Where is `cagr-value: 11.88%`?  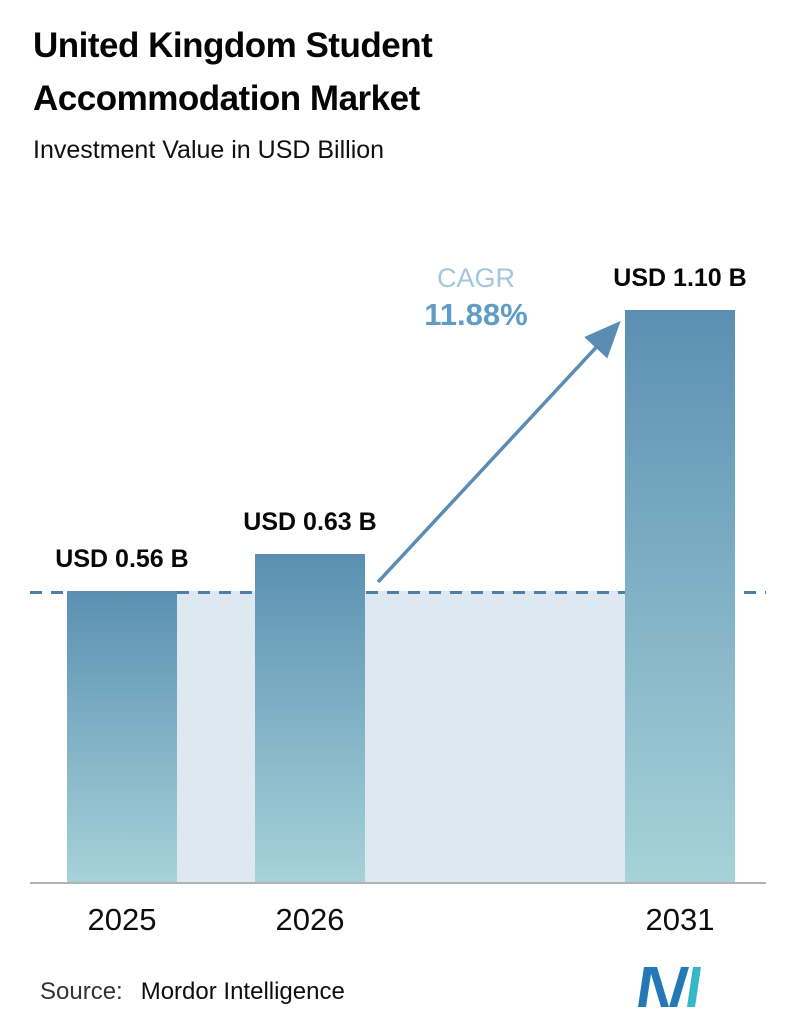
cagr-value: 11.88% is located at coordinates (476, 314).